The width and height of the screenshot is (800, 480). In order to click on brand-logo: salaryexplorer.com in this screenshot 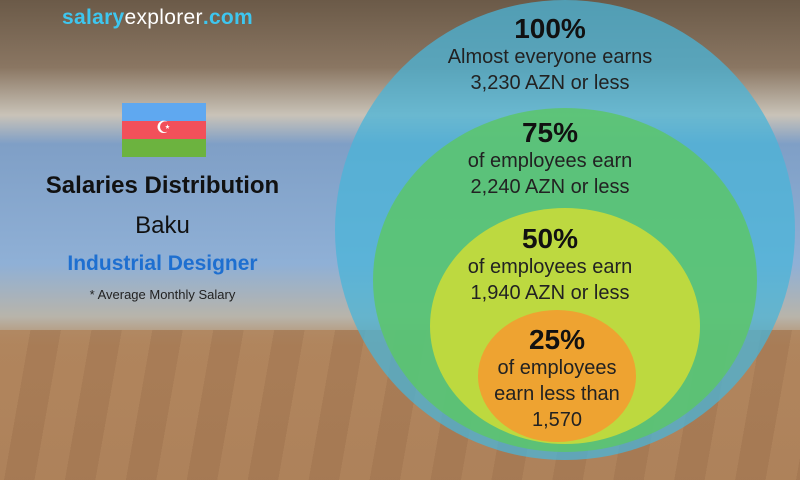, I will do `click(157, 18)`.